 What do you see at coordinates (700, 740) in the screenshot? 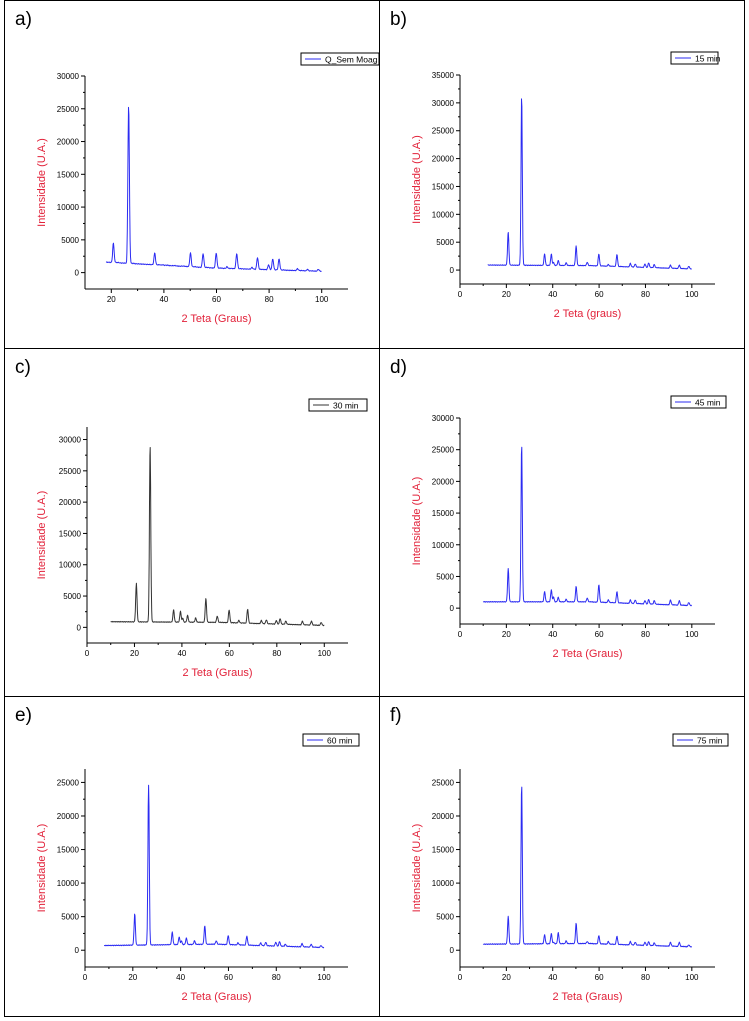
I see `legend: 75 min` at bounding box center [700, 740].